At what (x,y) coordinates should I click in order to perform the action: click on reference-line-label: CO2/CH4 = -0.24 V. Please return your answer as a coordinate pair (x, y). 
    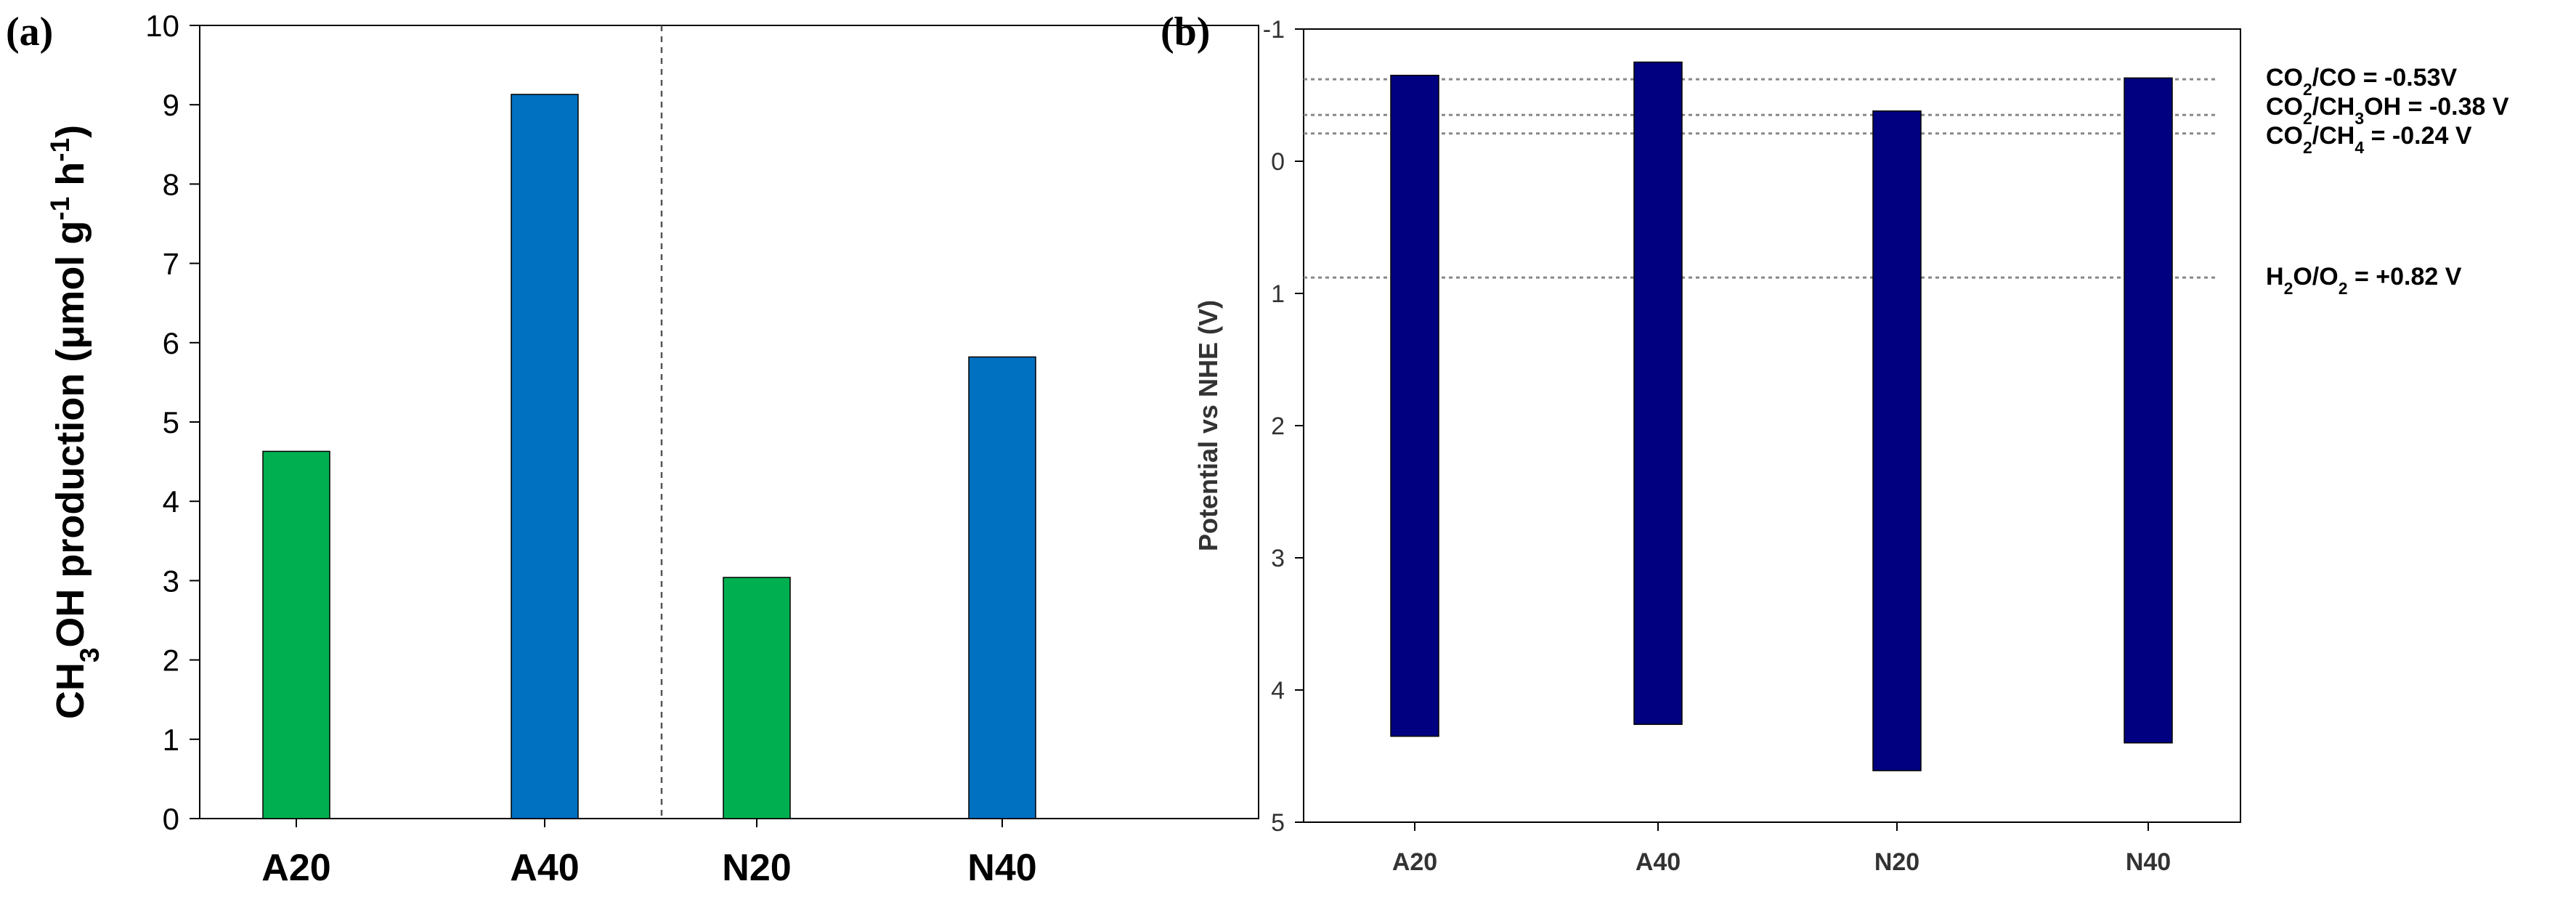
    Looking at the image, I should click on (2369, 139).